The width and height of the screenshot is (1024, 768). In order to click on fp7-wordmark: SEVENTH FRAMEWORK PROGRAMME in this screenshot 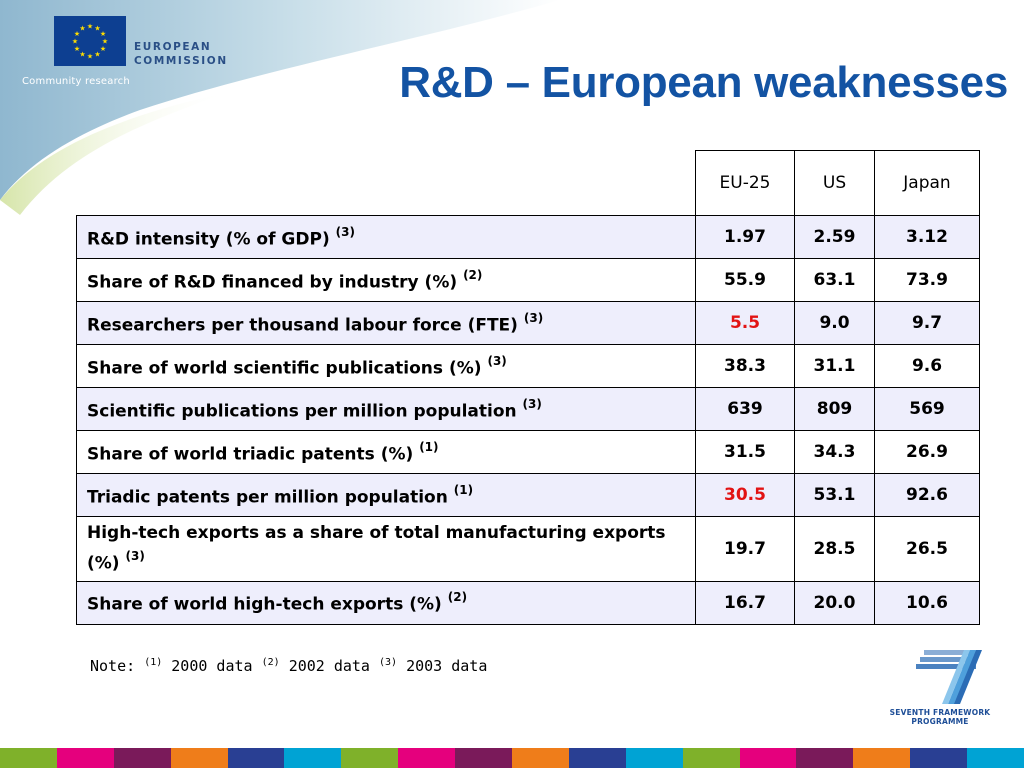, I will do `click(940, 717)`.